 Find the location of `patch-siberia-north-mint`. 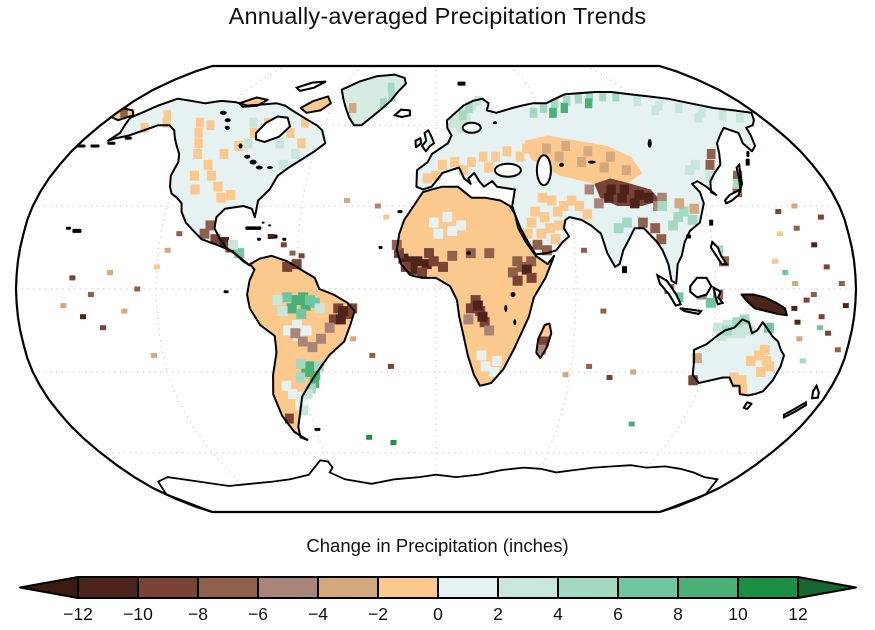

patch-siberia-north-mint is located at coordinates (574, 104).